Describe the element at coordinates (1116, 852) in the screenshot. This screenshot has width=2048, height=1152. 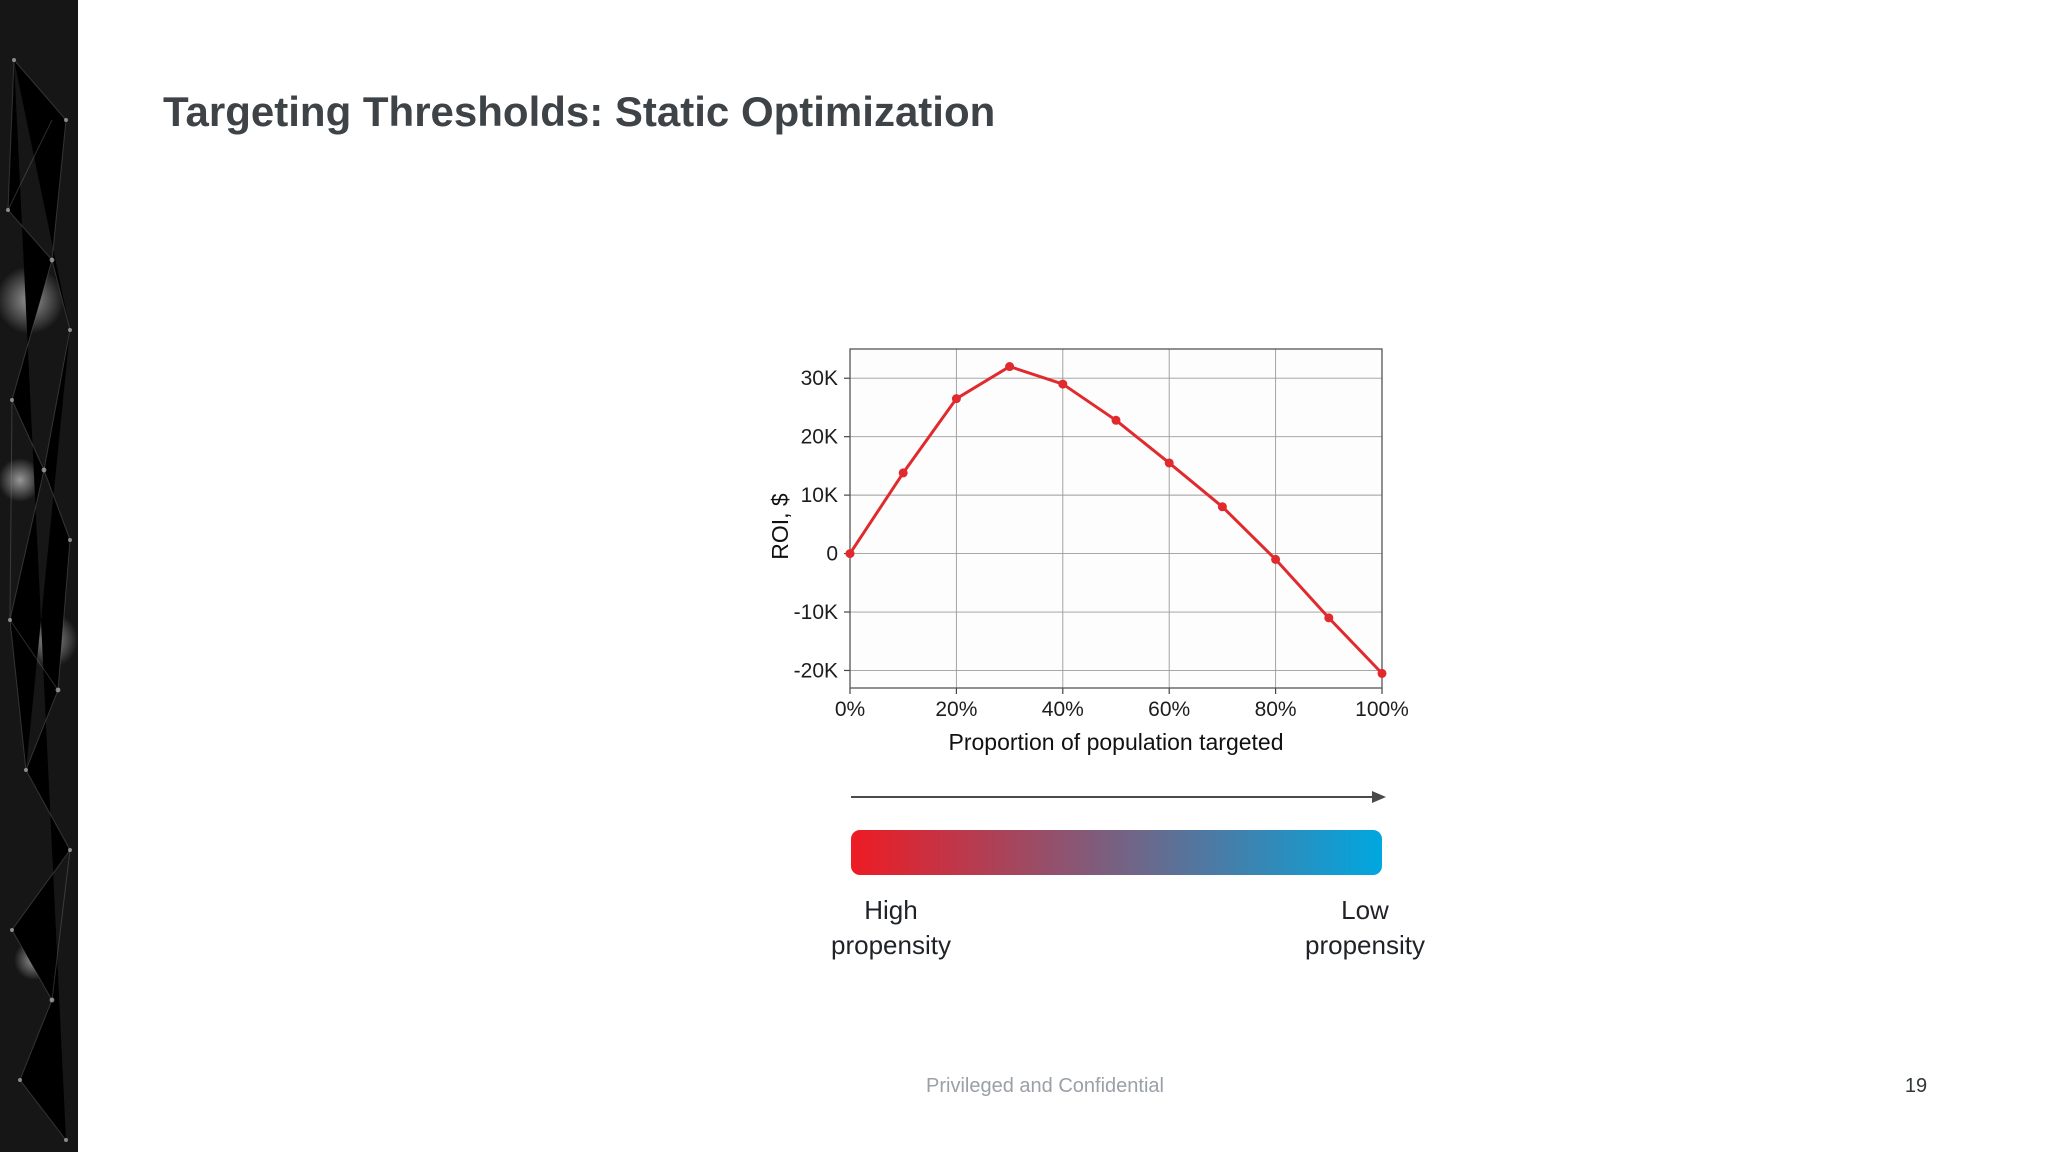
I see `propensity-gradient-bar` at that location.